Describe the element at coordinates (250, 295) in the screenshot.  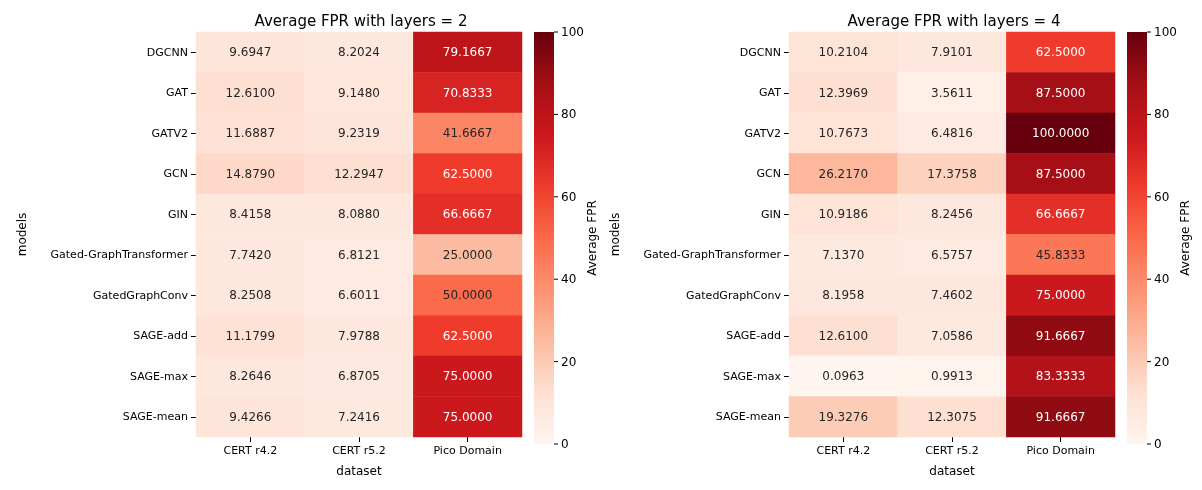
I see `data-label: 8.2508` at that location.